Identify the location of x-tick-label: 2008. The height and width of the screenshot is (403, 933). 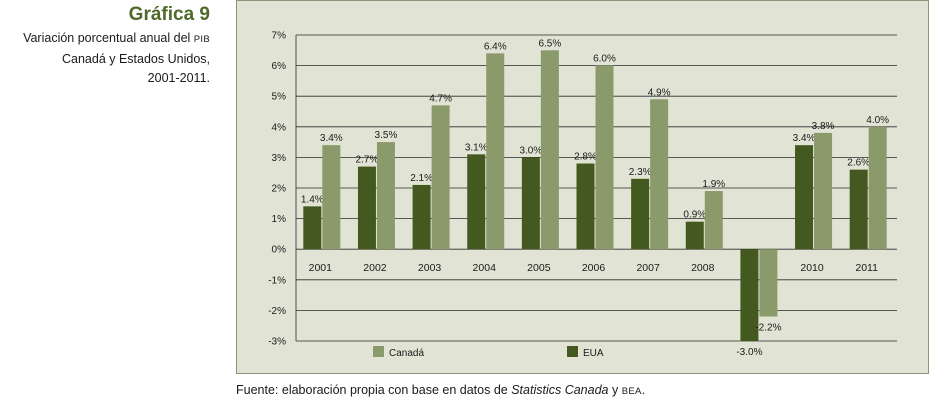
(703, 268).